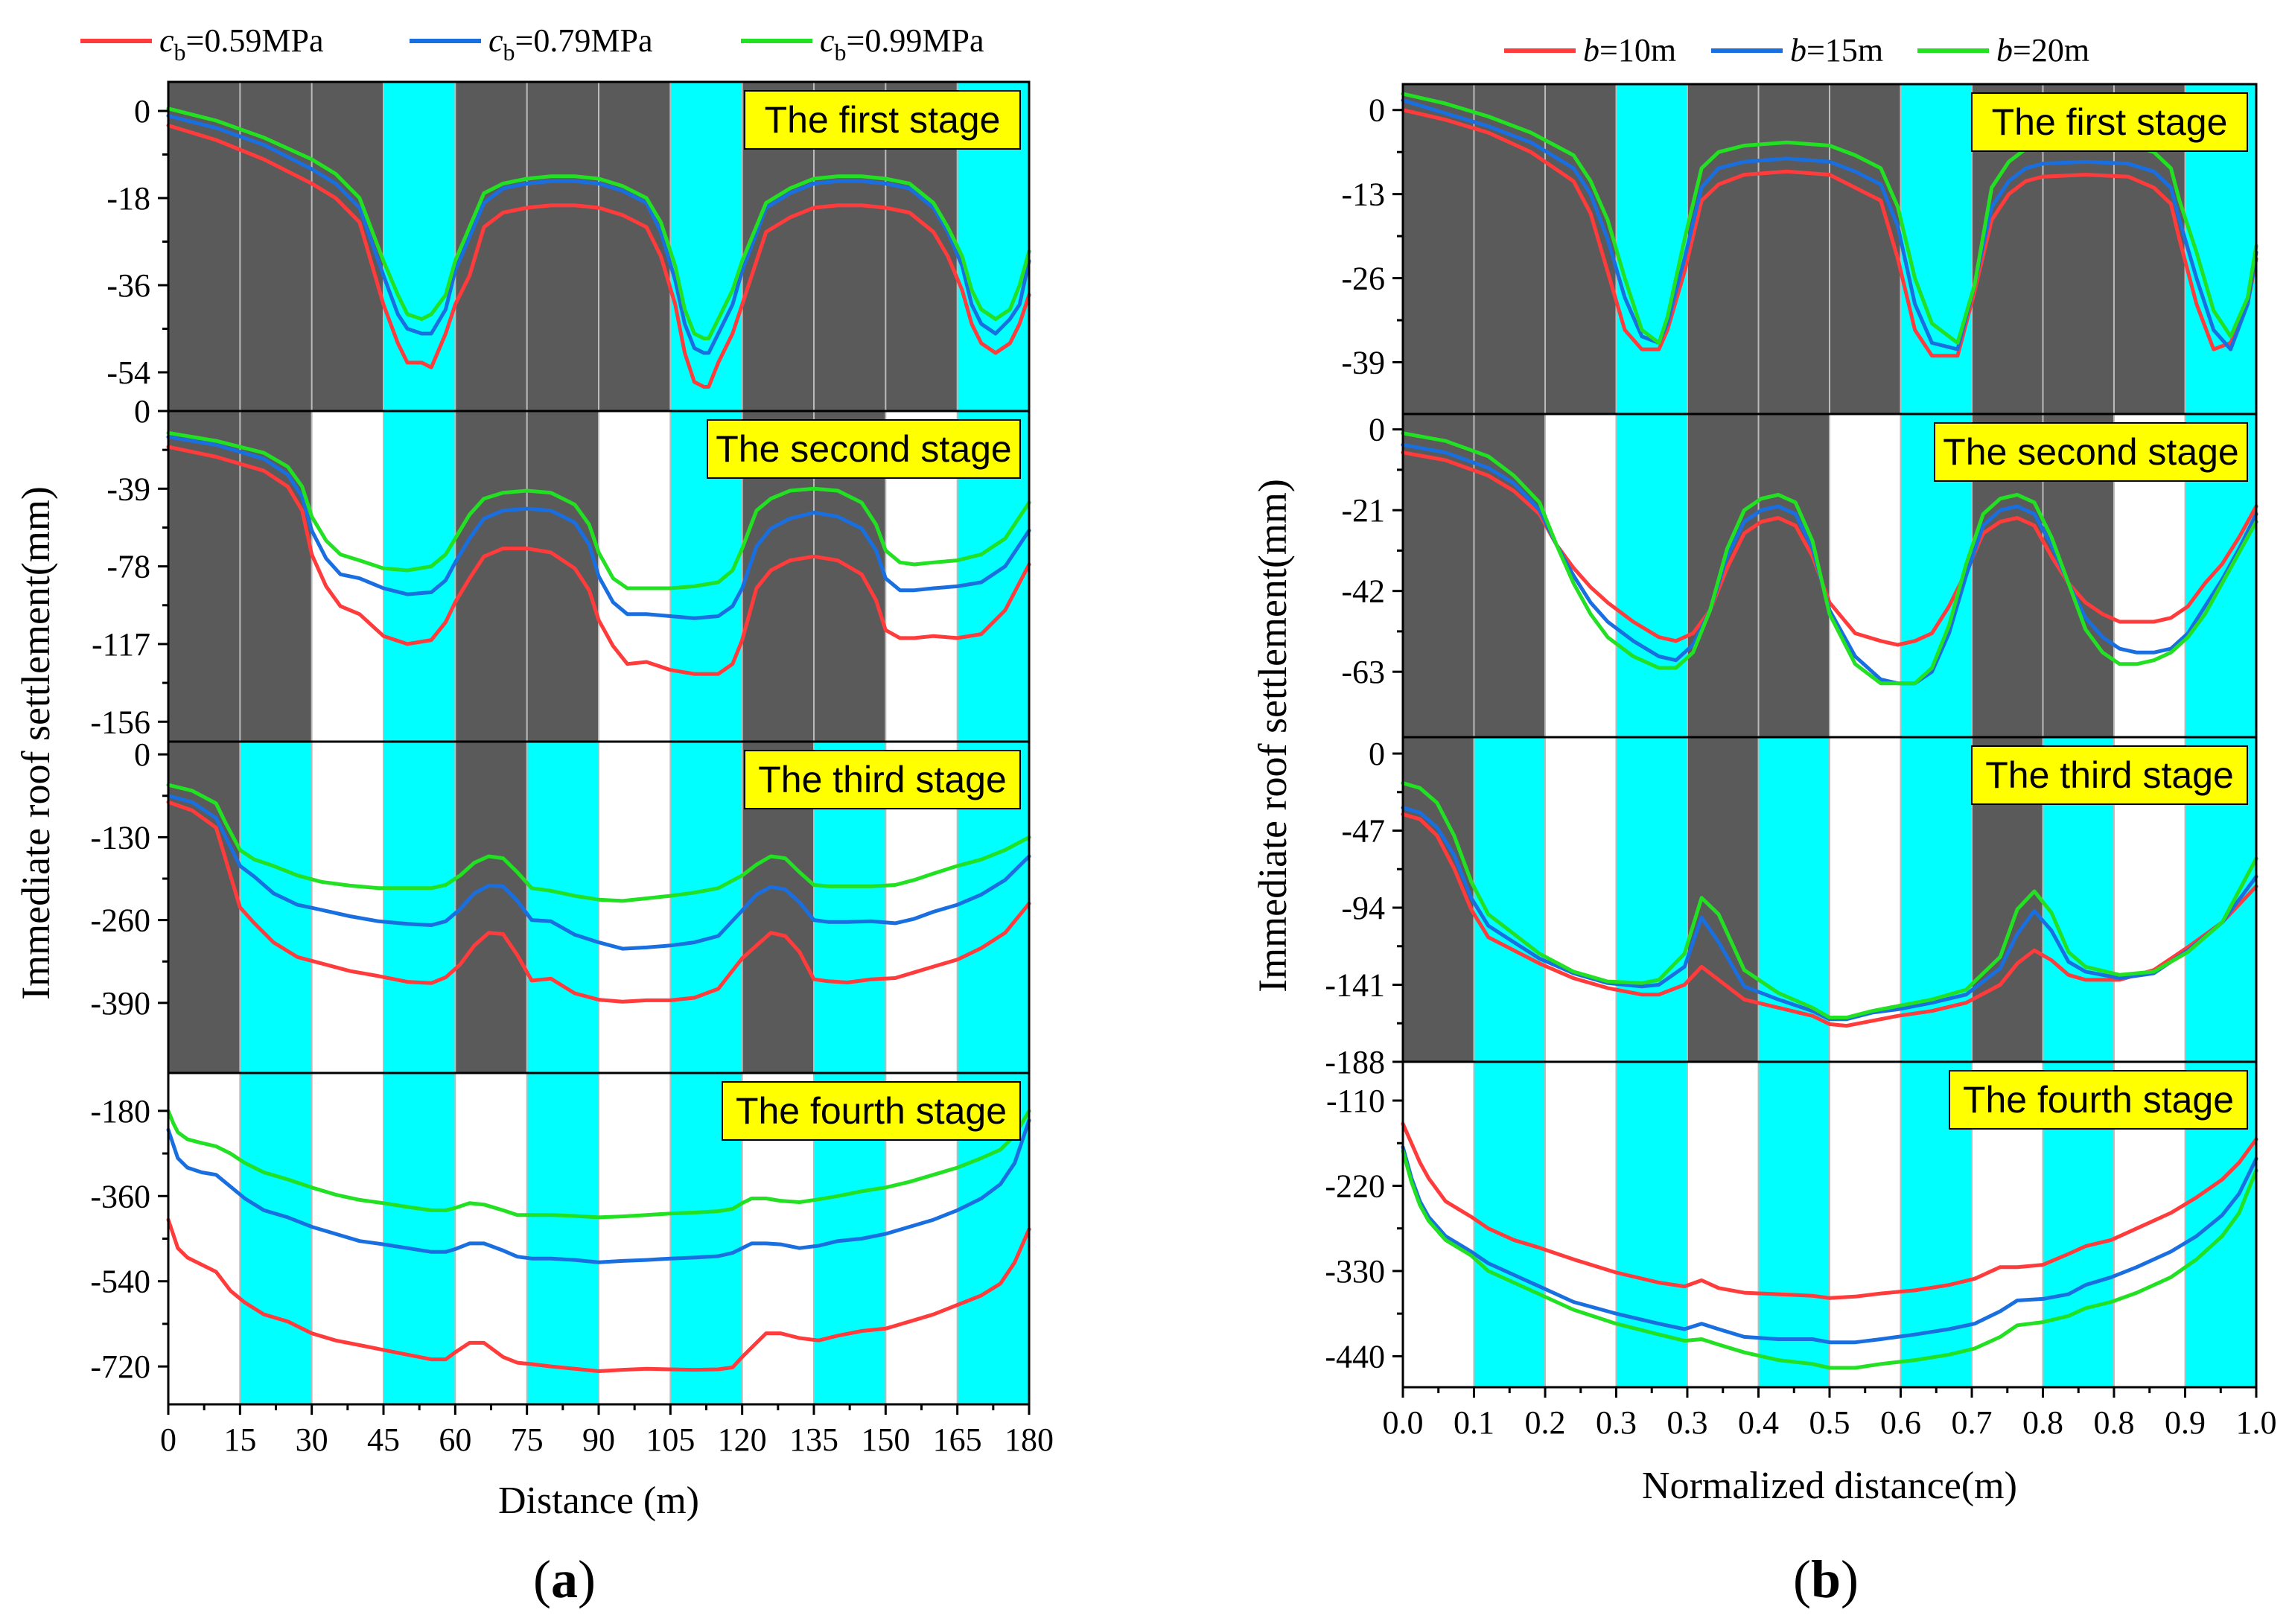  I want to click on legend-label: b=10m, so click(1629, 50).